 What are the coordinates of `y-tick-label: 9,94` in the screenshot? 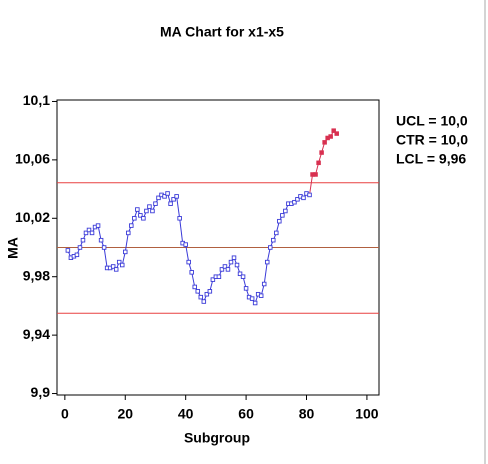 It's located at (36, 334).